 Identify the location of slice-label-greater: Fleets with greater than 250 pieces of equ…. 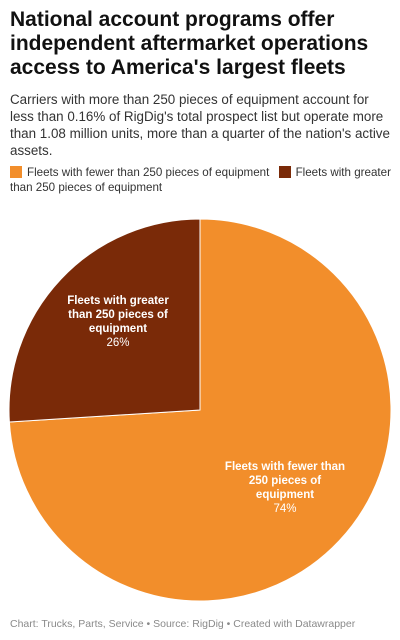
(118, 322).